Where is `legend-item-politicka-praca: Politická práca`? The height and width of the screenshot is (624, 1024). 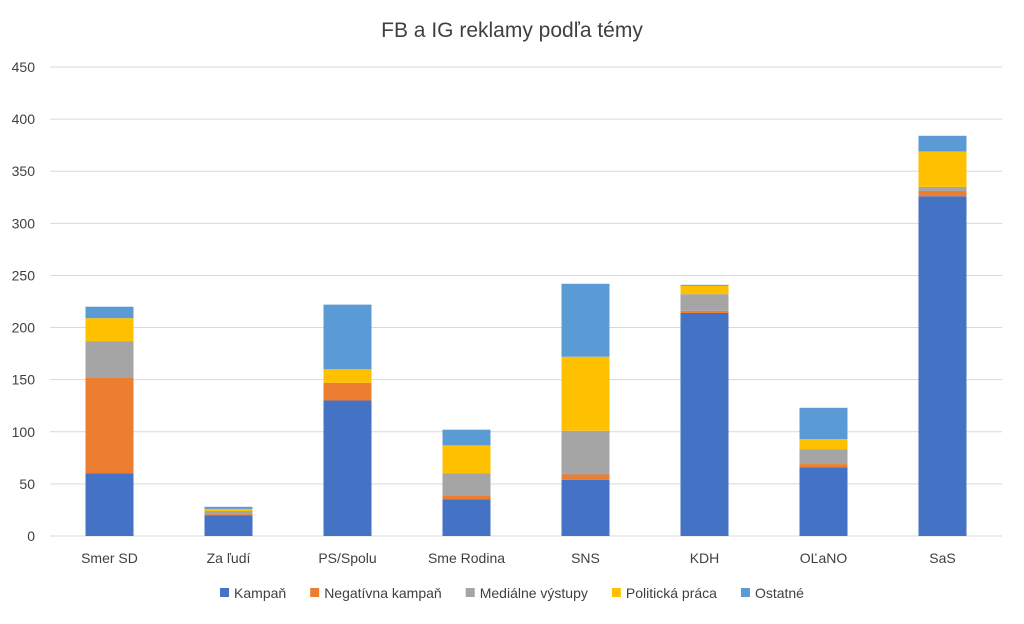
legend-item-politicka-praca: Politická práca is located at coordinates (664, 593).